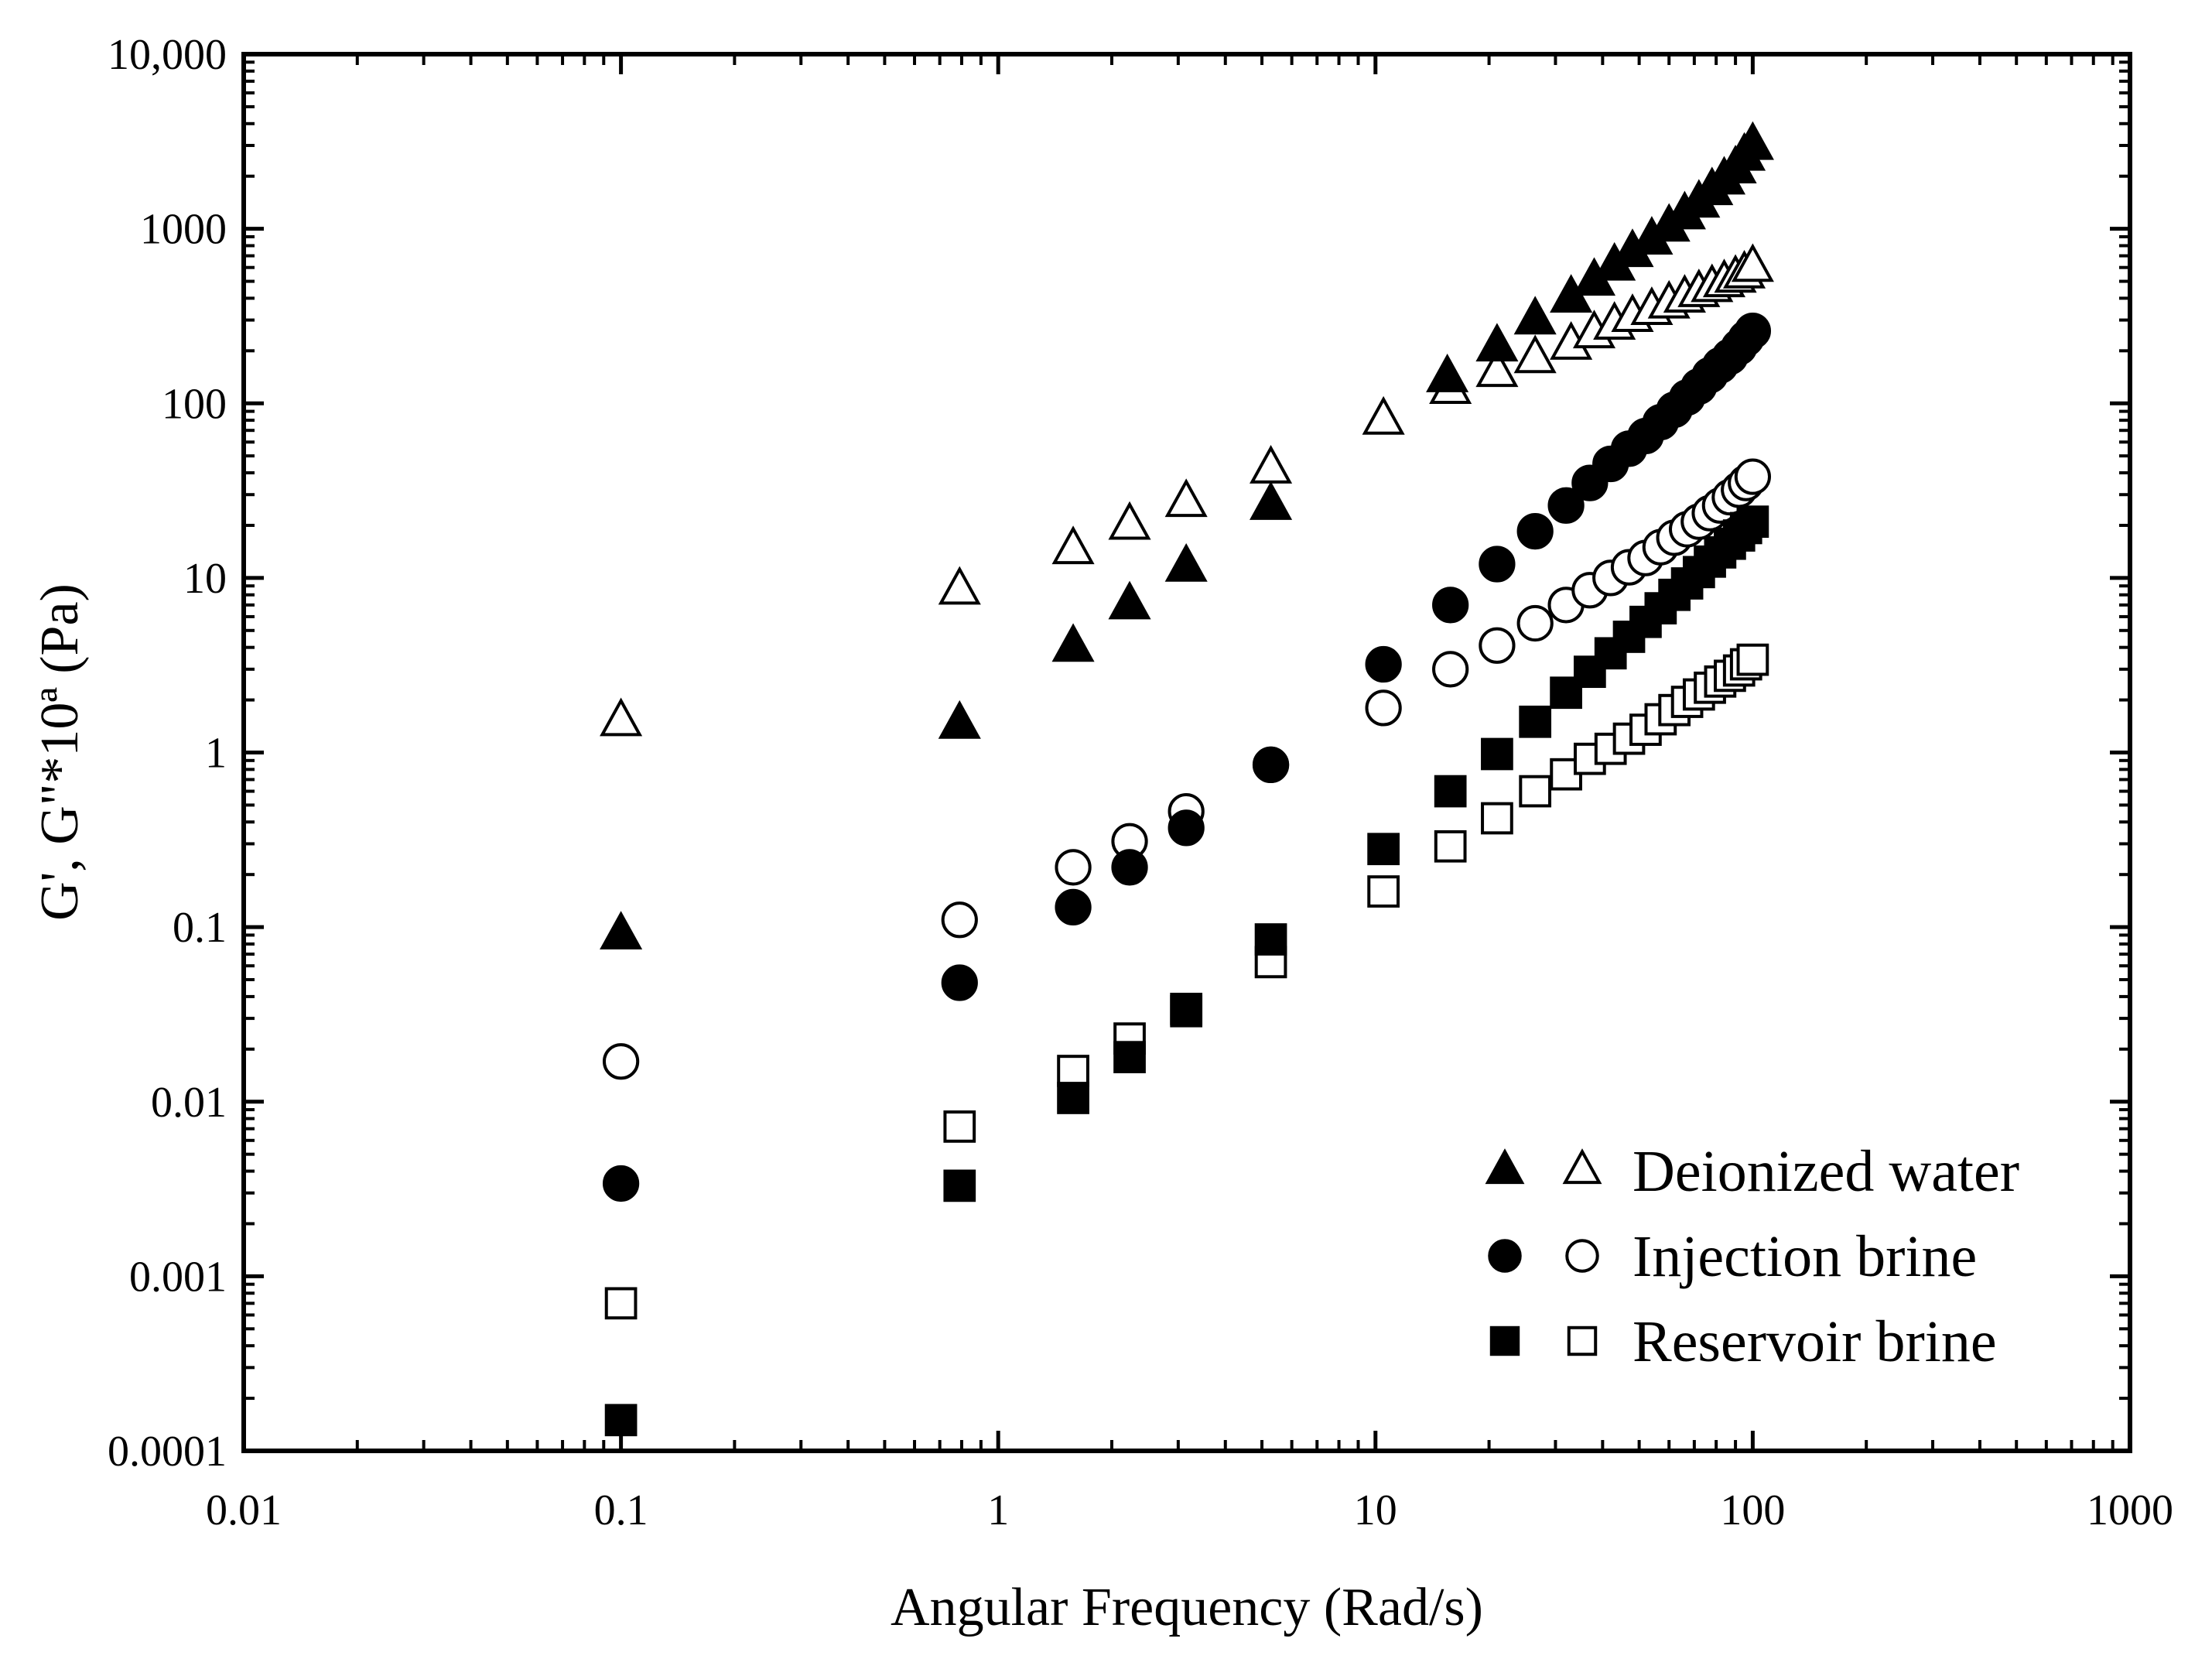  I want to click on legend-label: Reservoir brine, so click(1815, 1341).